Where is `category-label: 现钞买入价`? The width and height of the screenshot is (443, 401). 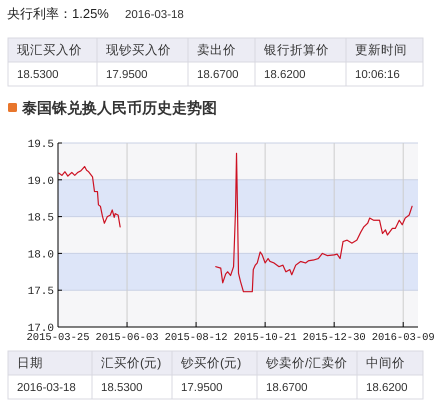 category-label: 现钞买入价 is located at coordinates (138, 50).